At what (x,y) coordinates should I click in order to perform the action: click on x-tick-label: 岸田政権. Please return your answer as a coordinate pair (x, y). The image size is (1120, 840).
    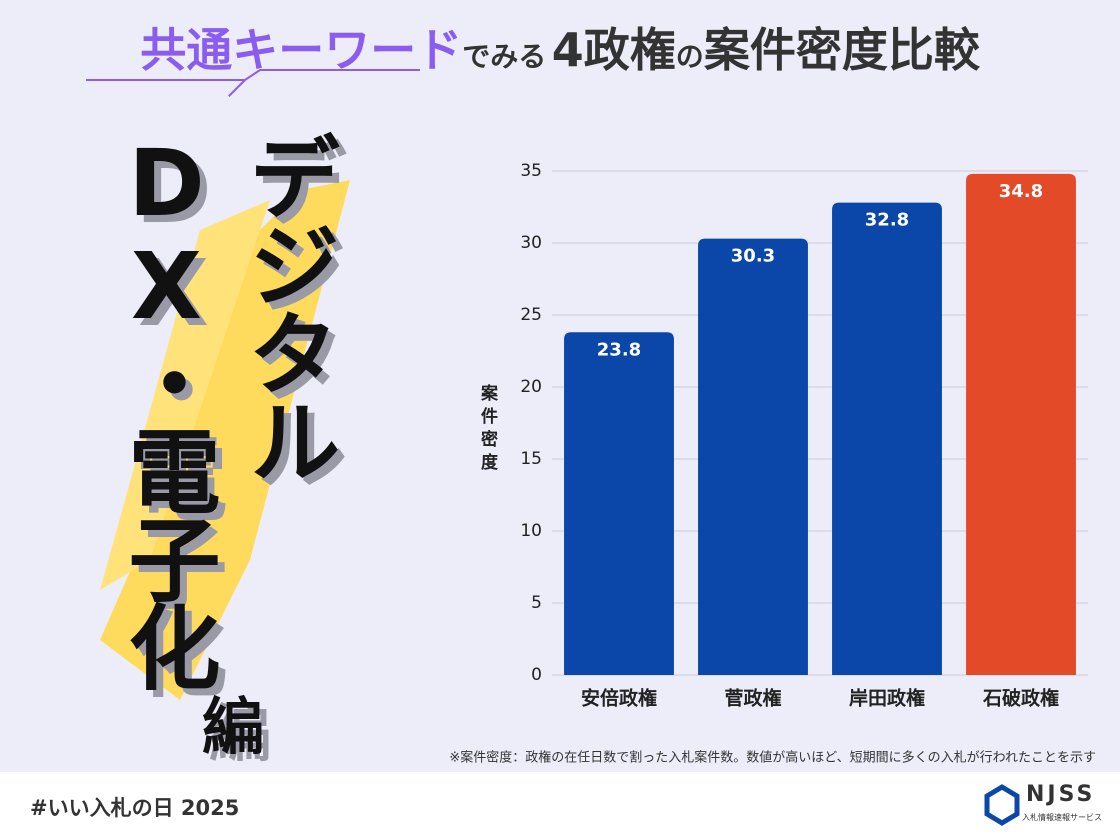
    Looking at the image, I should click on (887, 698).